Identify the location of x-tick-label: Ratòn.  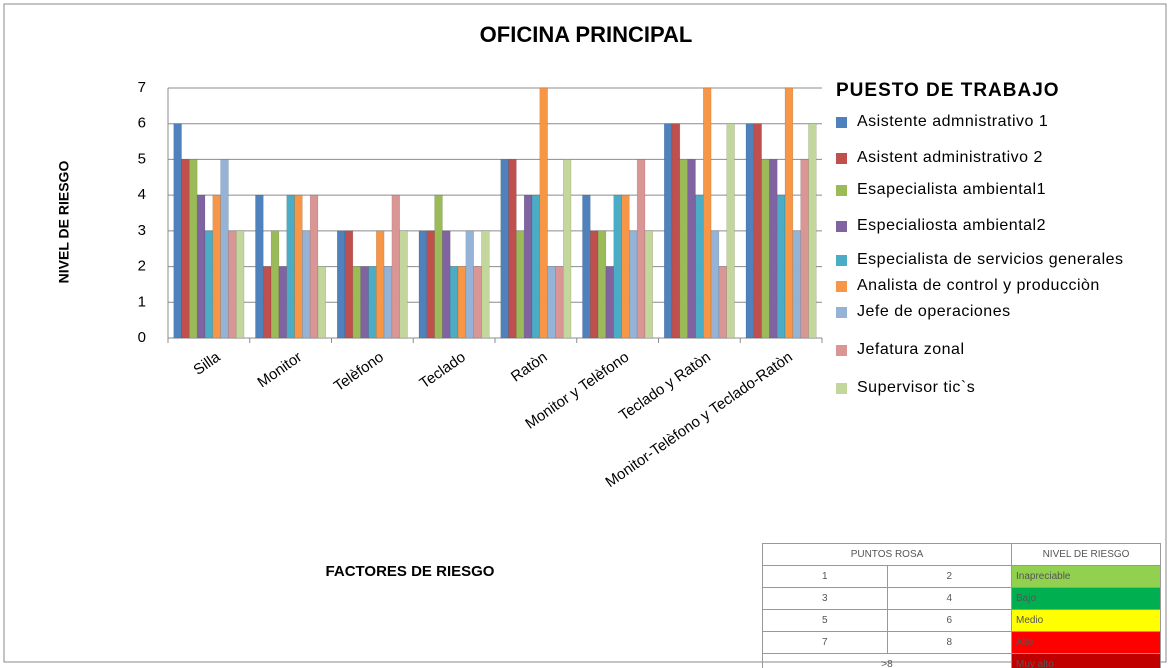
(529, 367).